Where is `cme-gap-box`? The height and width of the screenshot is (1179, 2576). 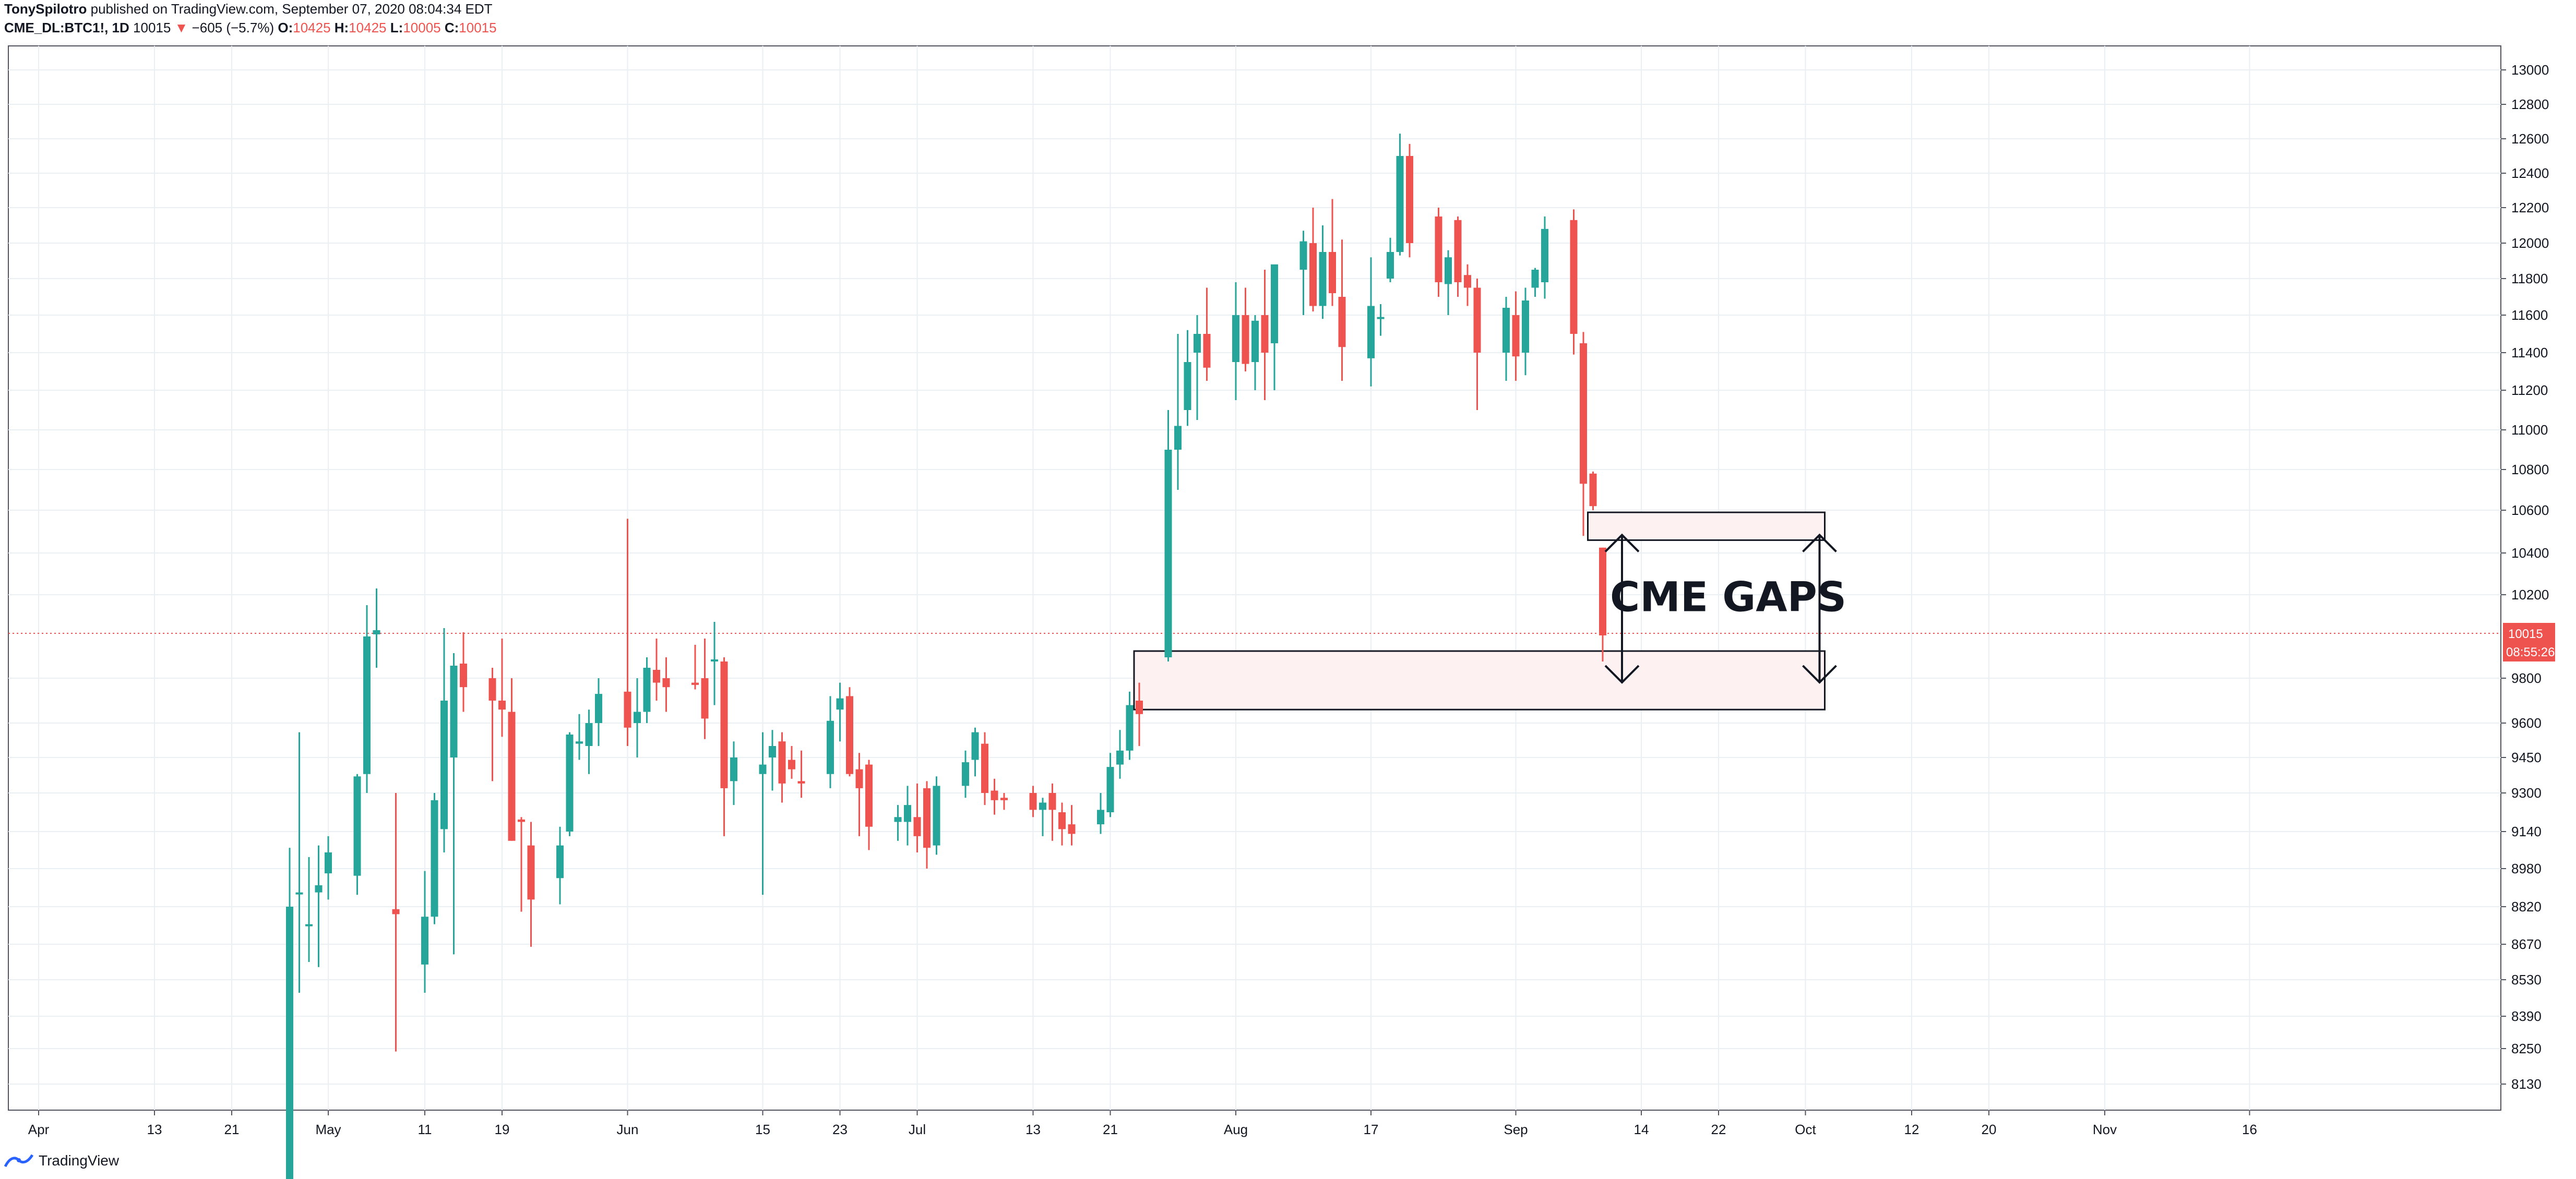 cme-gap-box is located at coordinates (1707, 526).